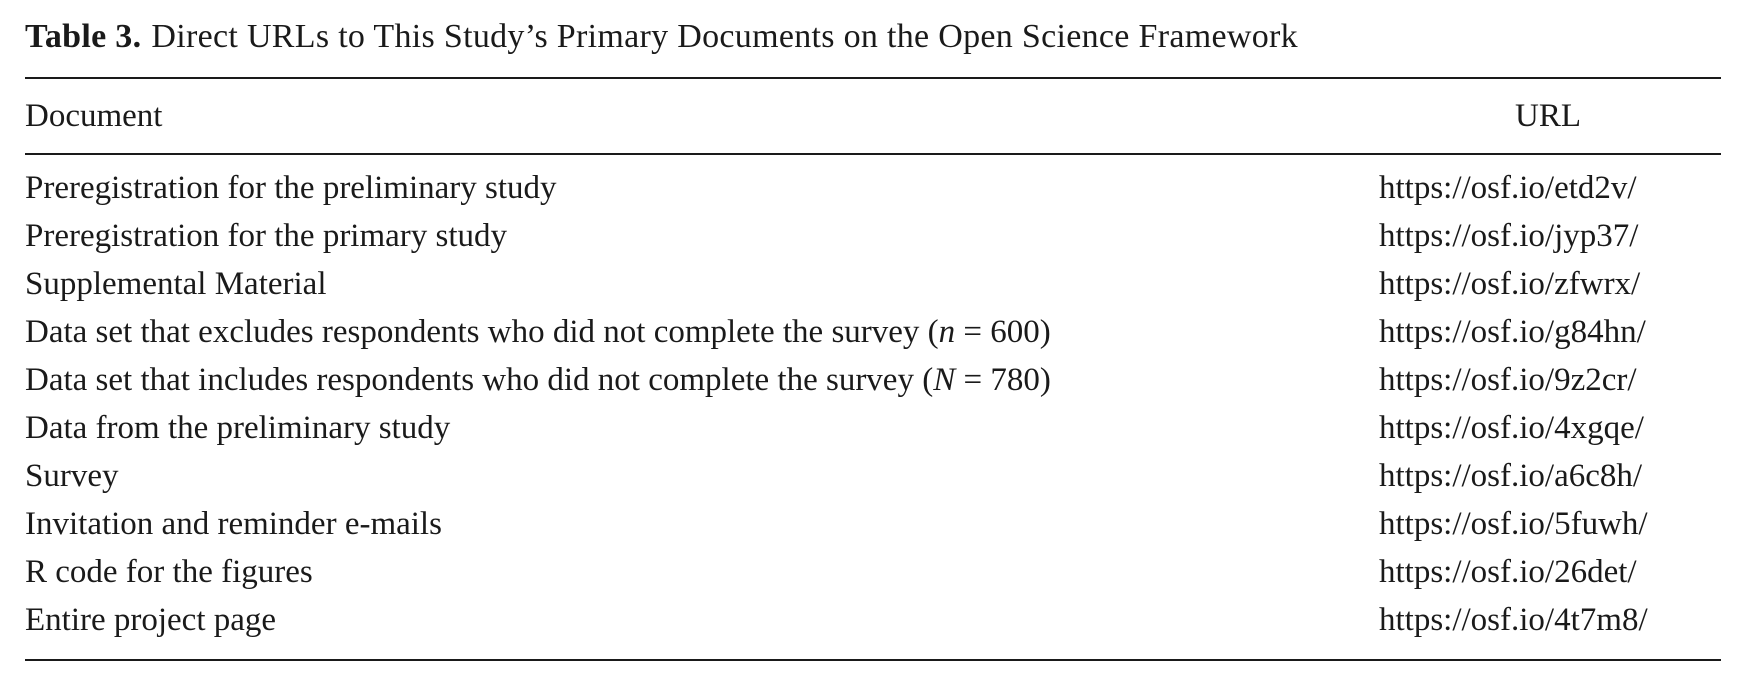 The width and height of the screenshot is (1747, 686). I want to click on document-text: Invitation and reminder e-mails, so click(233, 524).